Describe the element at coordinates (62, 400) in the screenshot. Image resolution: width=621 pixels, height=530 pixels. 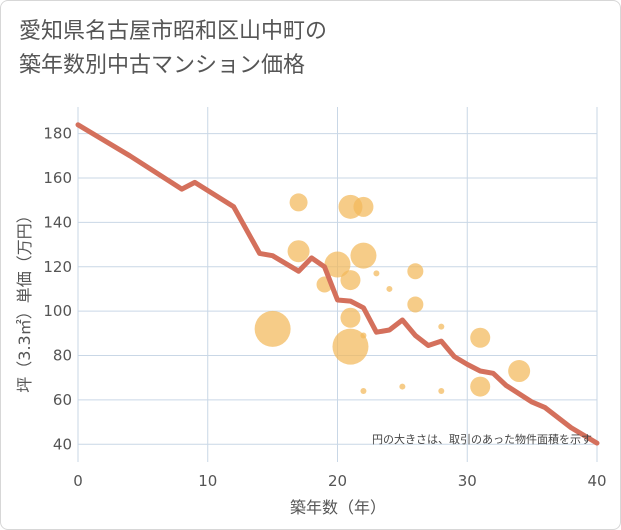
I see `y-tick-label: 60` at that location.